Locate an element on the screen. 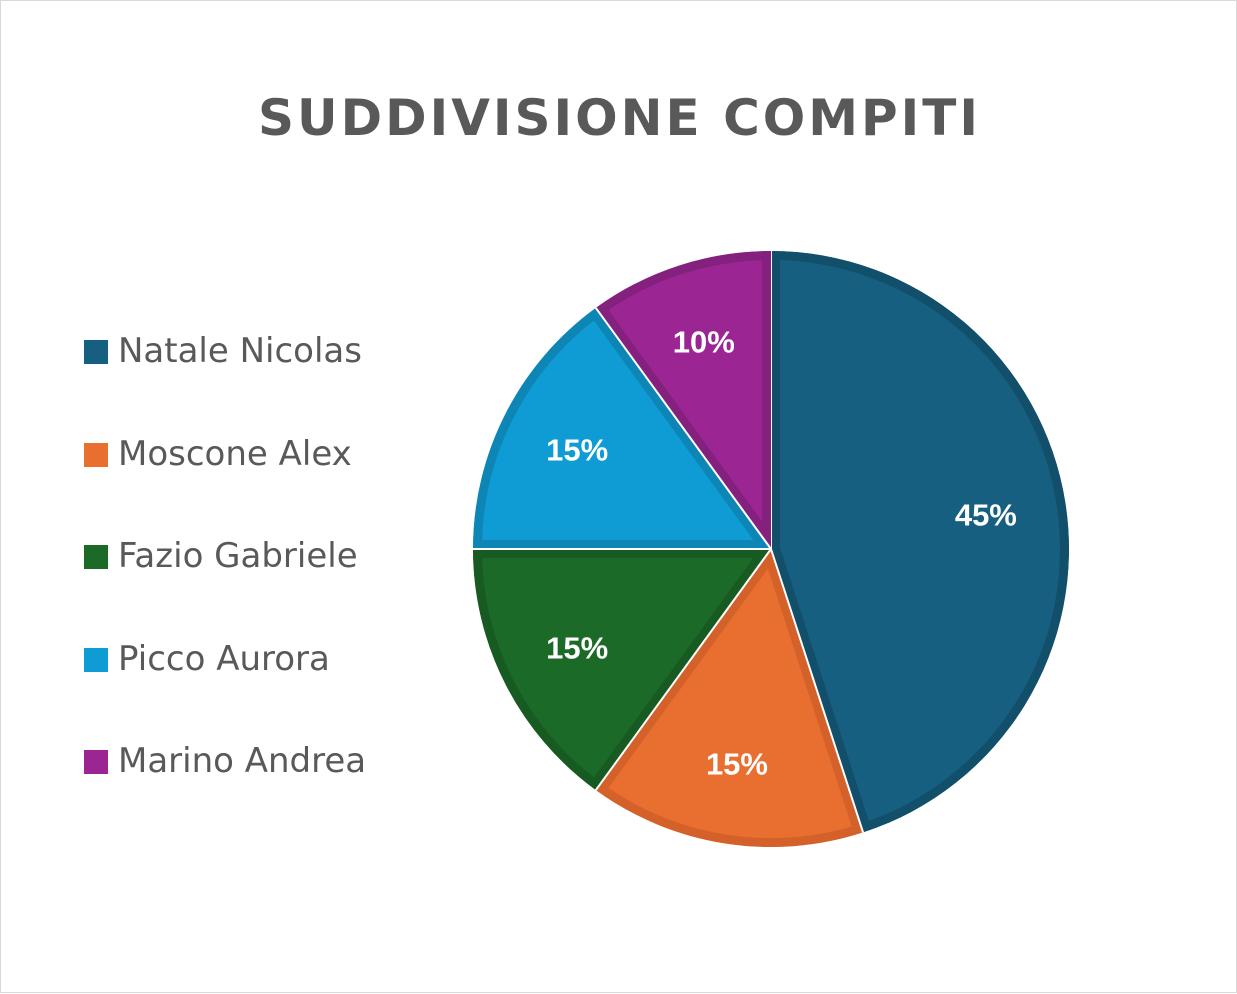  pie-slice-picco-aurora is located at coordinates (622, 428).